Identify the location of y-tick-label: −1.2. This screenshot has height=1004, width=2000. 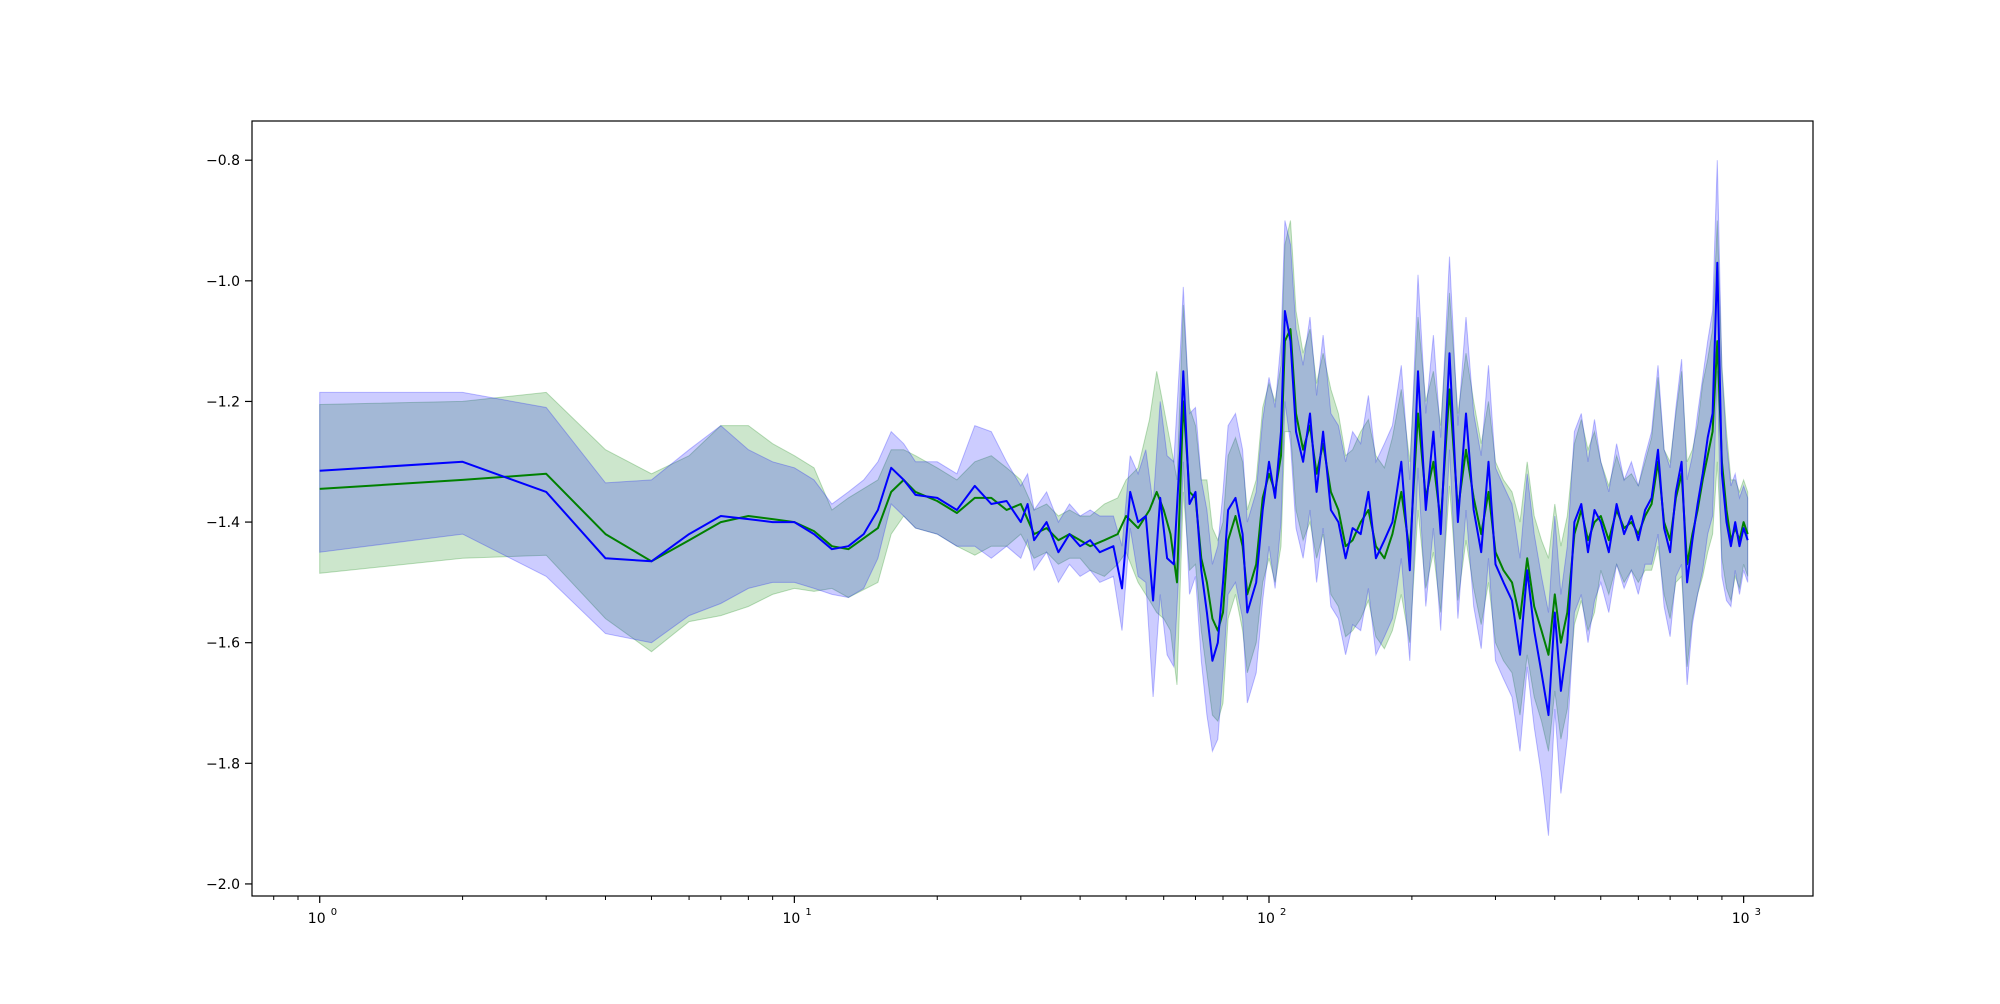
(223, 402).